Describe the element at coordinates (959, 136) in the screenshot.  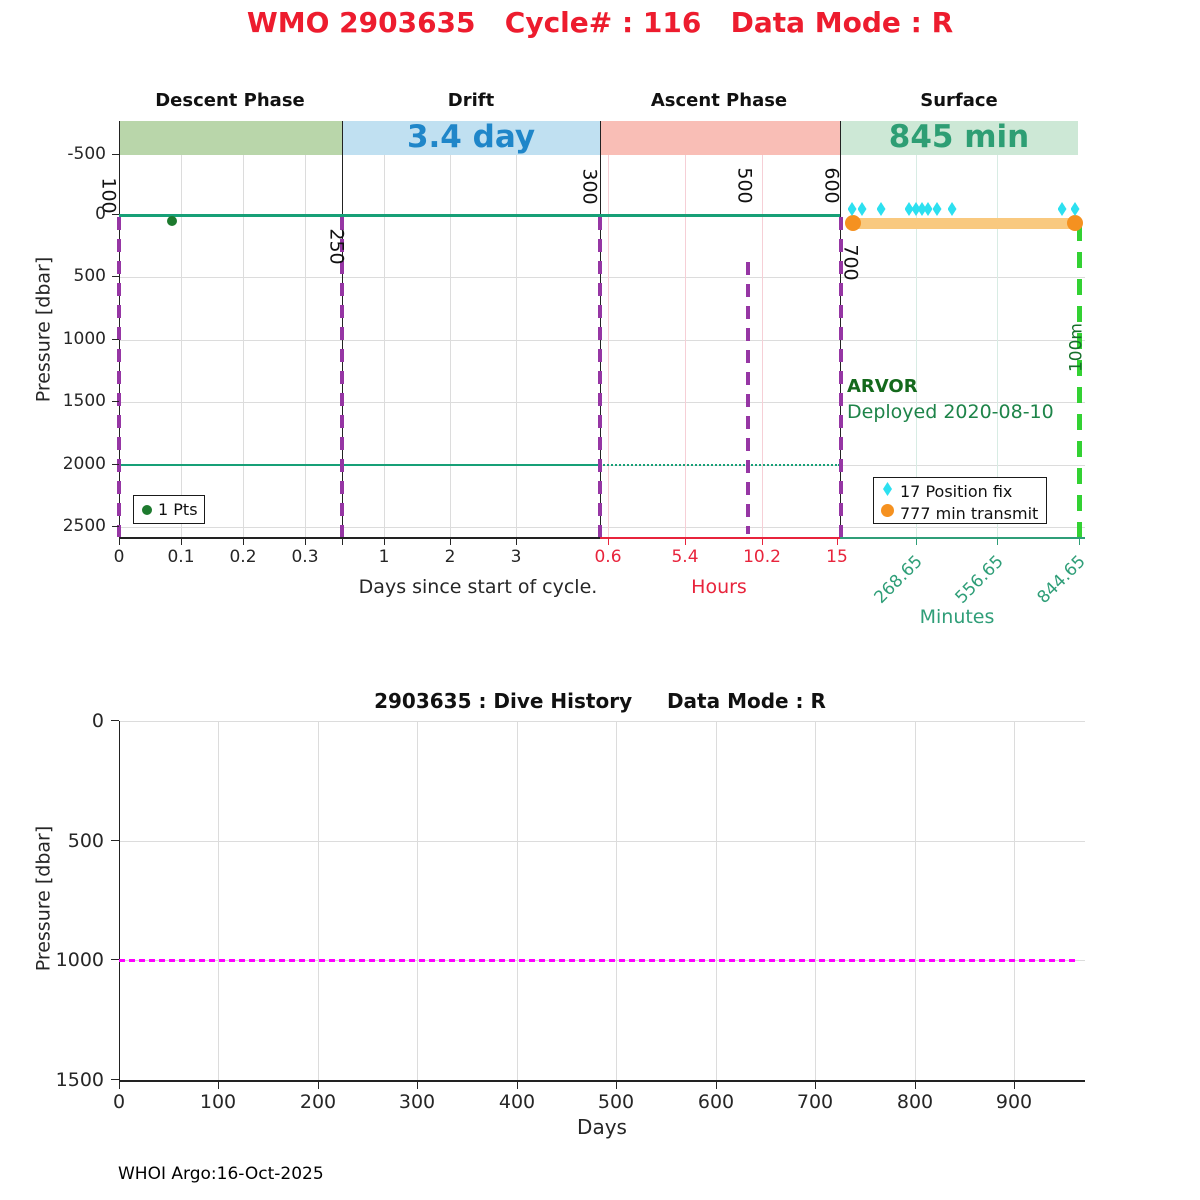
I see `surface-duration-label: 845 min` at that location.